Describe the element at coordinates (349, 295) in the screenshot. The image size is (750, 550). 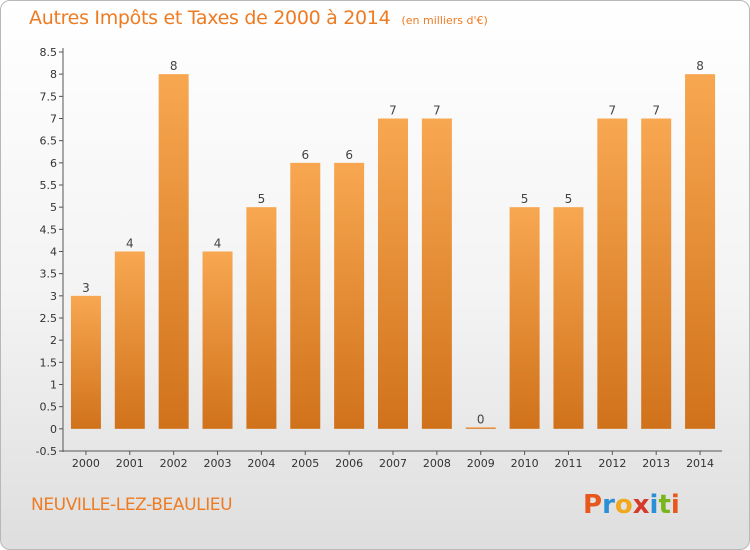
I see `bar-2006` at that location.